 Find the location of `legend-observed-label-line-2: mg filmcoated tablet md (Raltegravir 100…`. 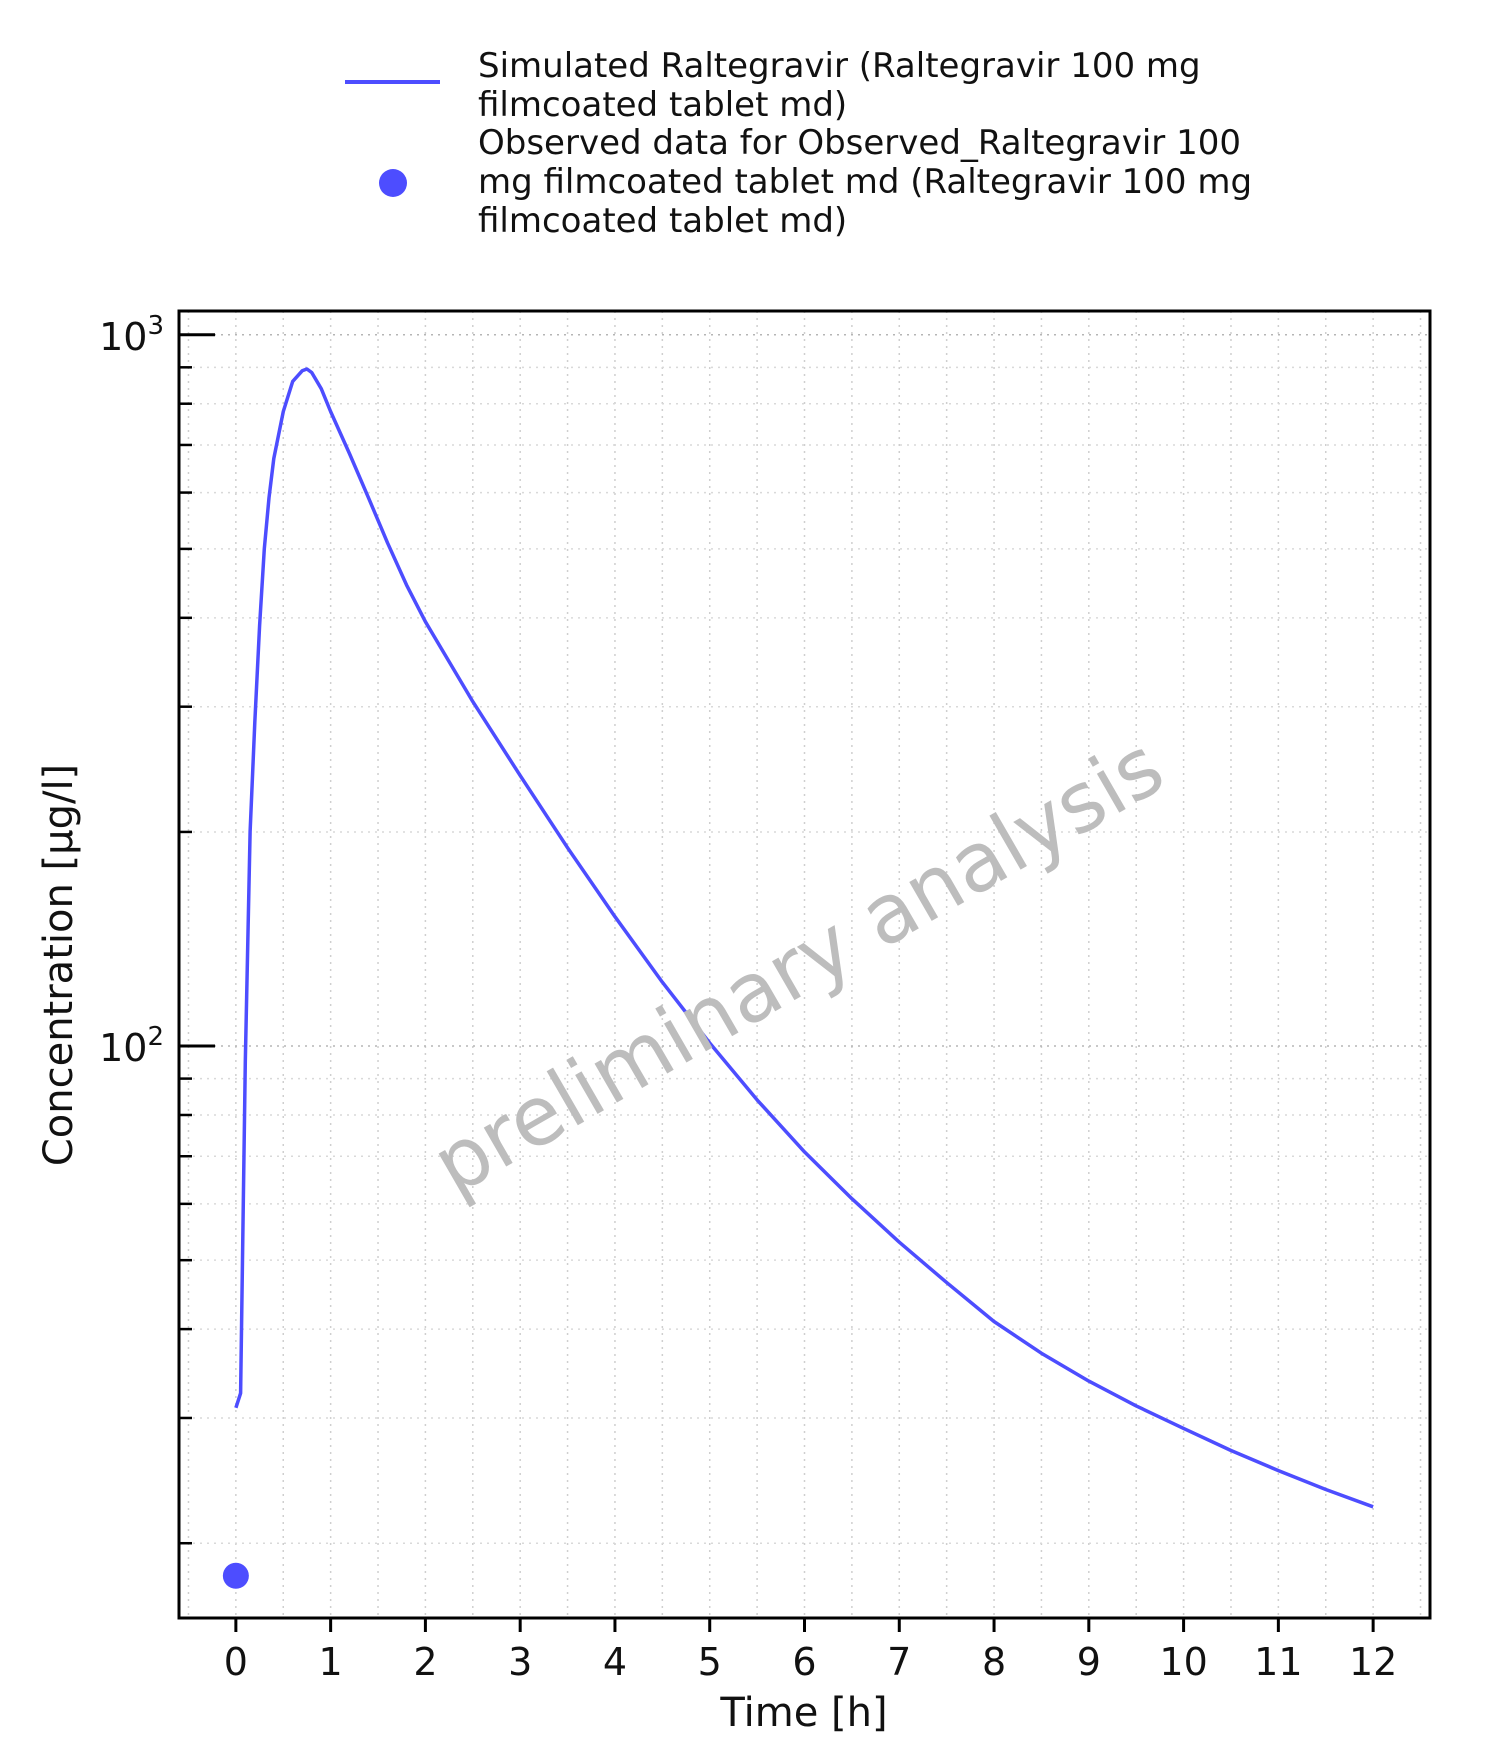

legend-observed-label-line-2: mg filmcoated tablet md (Raltegravir 100… is located at coordinates (865, 182).